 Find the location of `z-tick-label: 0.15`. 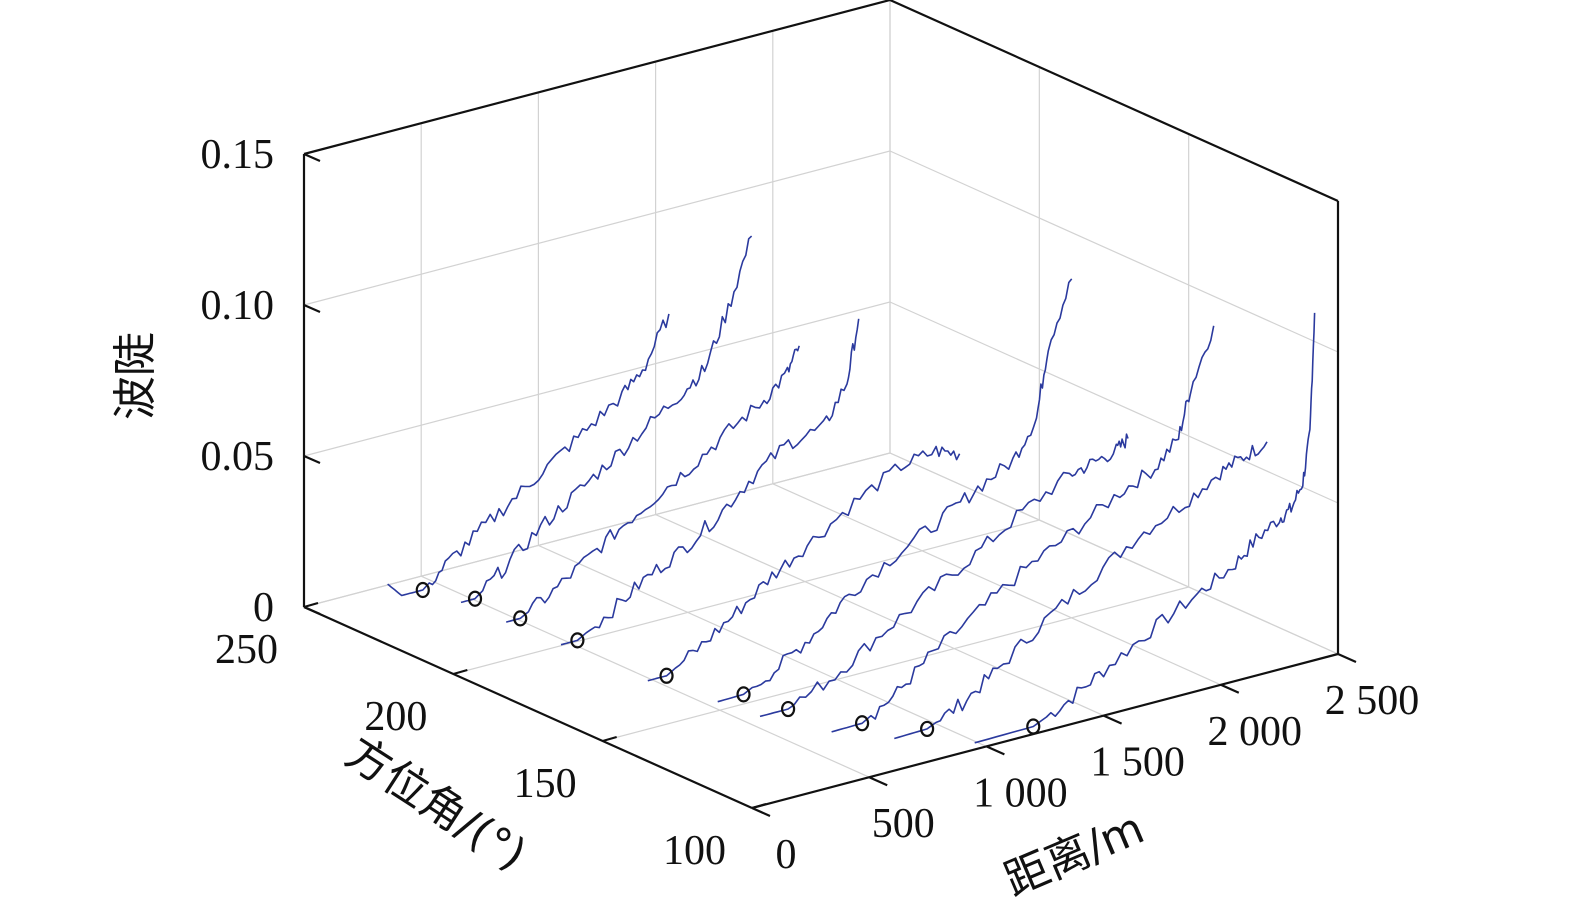

z-tick-label: 0.15 is located at coordinates (238, 155).